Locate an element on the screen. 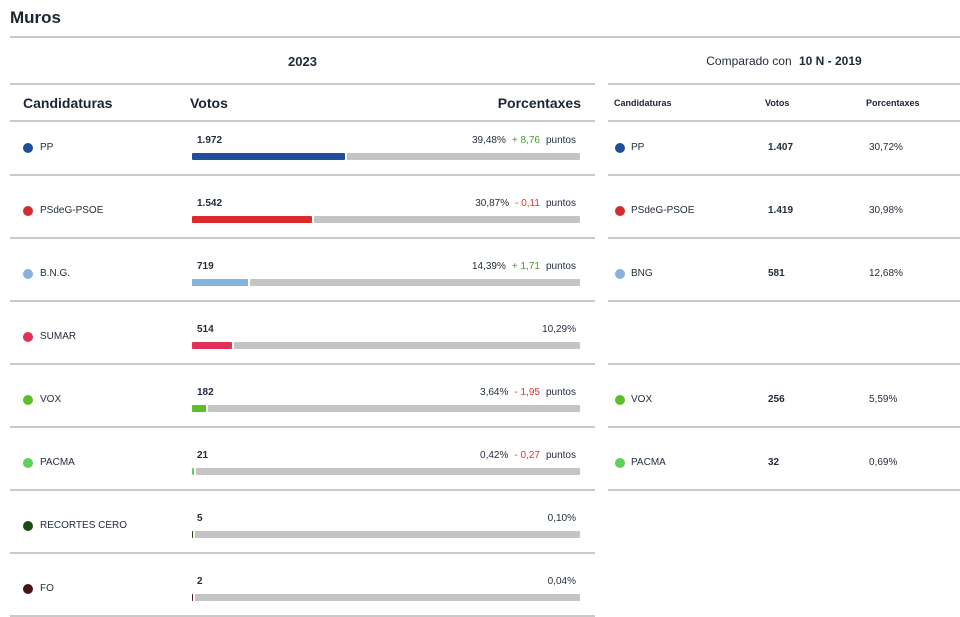  percentage: 30,72% is located at coordinates (886, 147).